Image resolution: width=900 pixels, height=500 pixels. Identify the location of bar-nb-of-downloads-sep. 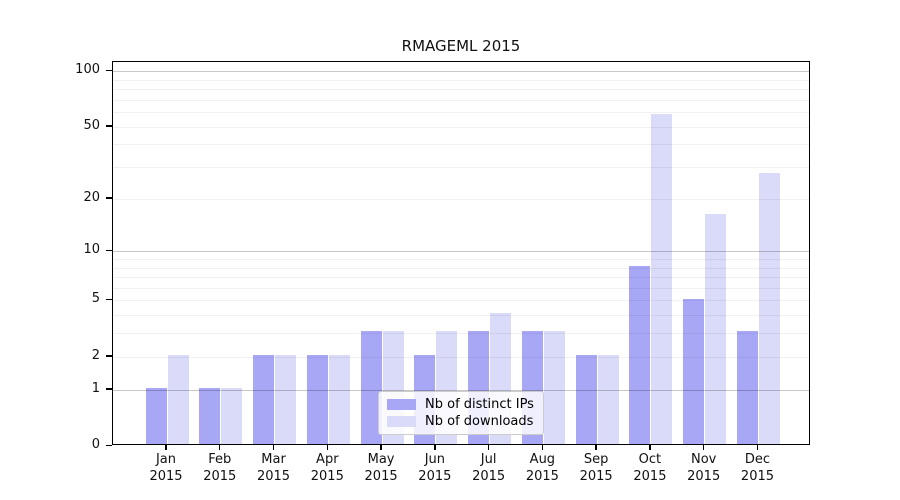
(608, 399).